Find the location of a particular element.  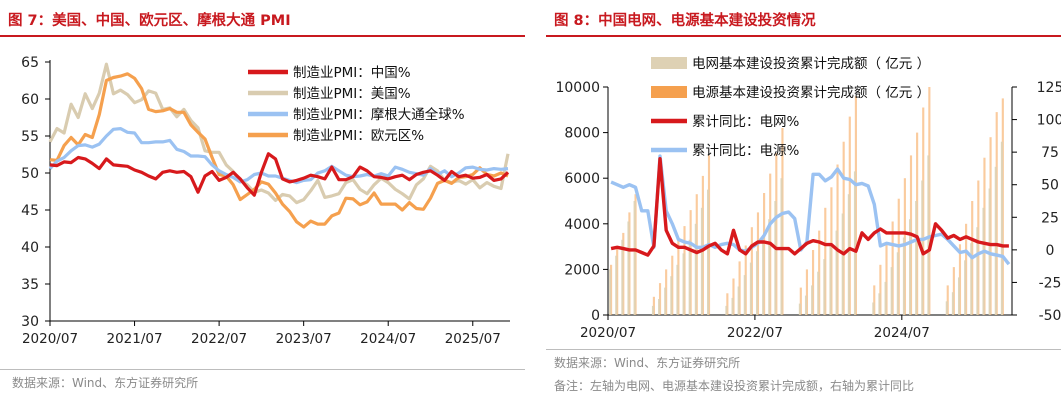

chart-title: 图 8：中国电网、电源基本建设投资情况 is located at coordinates (685, 21).